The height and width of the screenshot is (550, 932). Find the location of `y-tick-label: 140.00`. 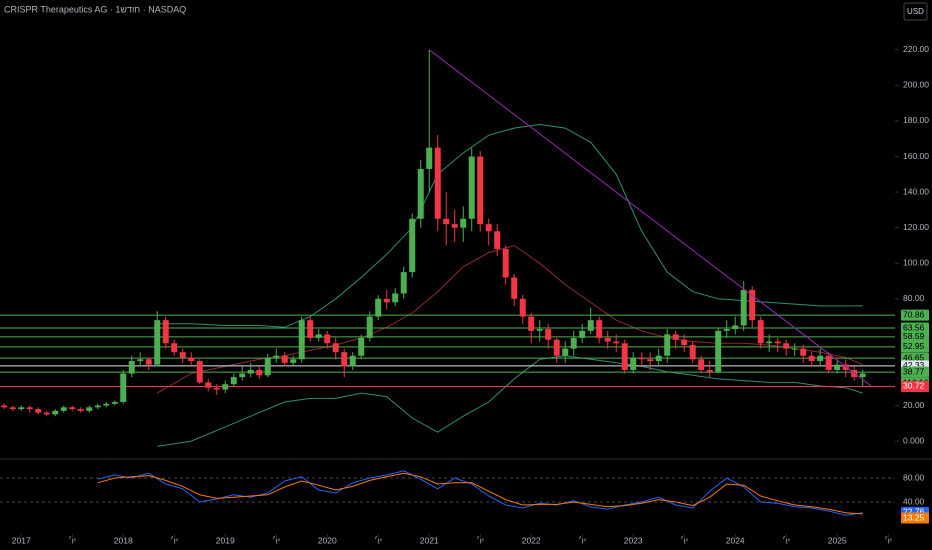

y-tick-label: 140.00 is located at coordinates (916, 191).